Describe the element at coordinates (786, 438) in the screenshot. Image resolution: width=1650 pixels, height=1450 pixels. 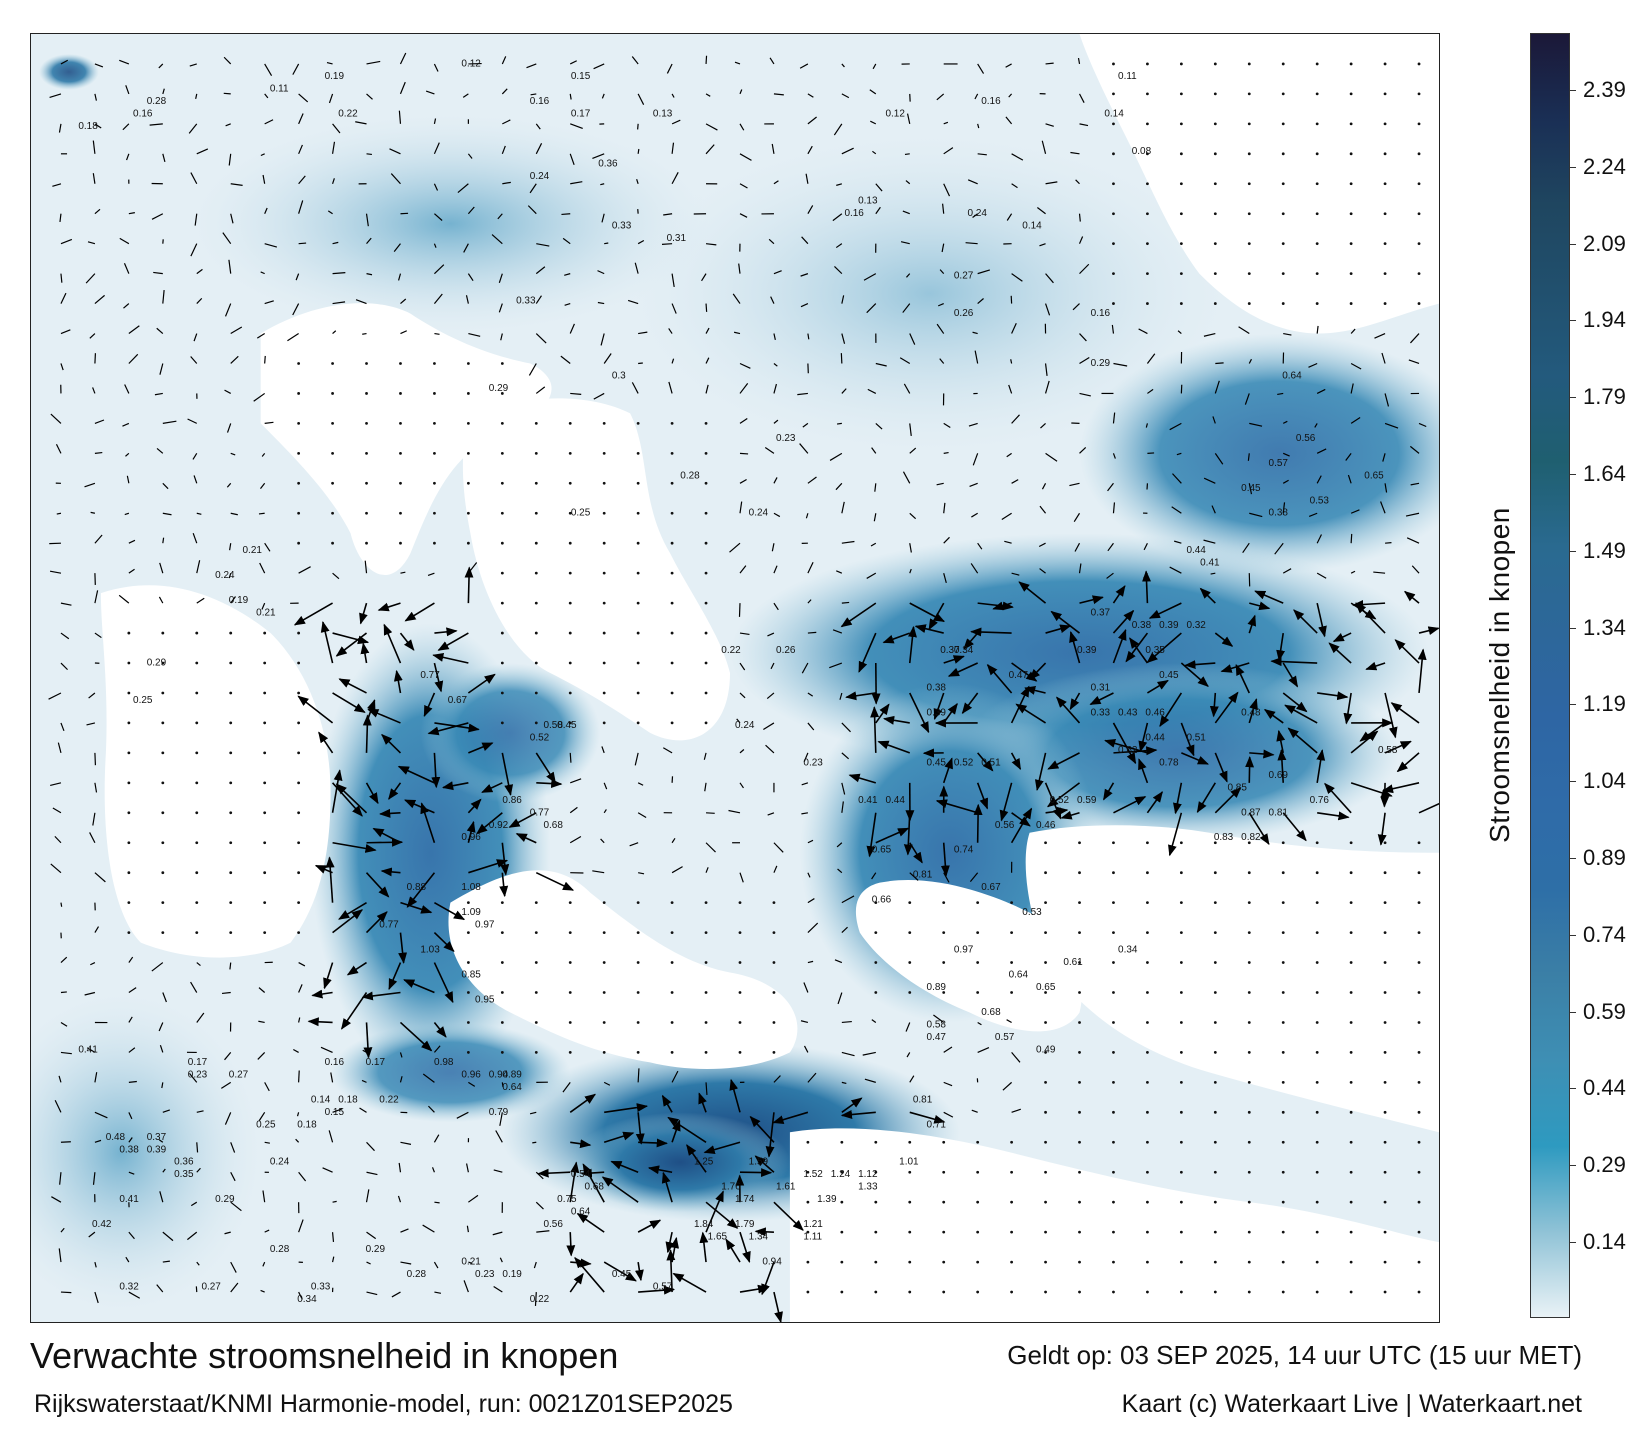
I see `speed-value-label: 0.23` at that location.